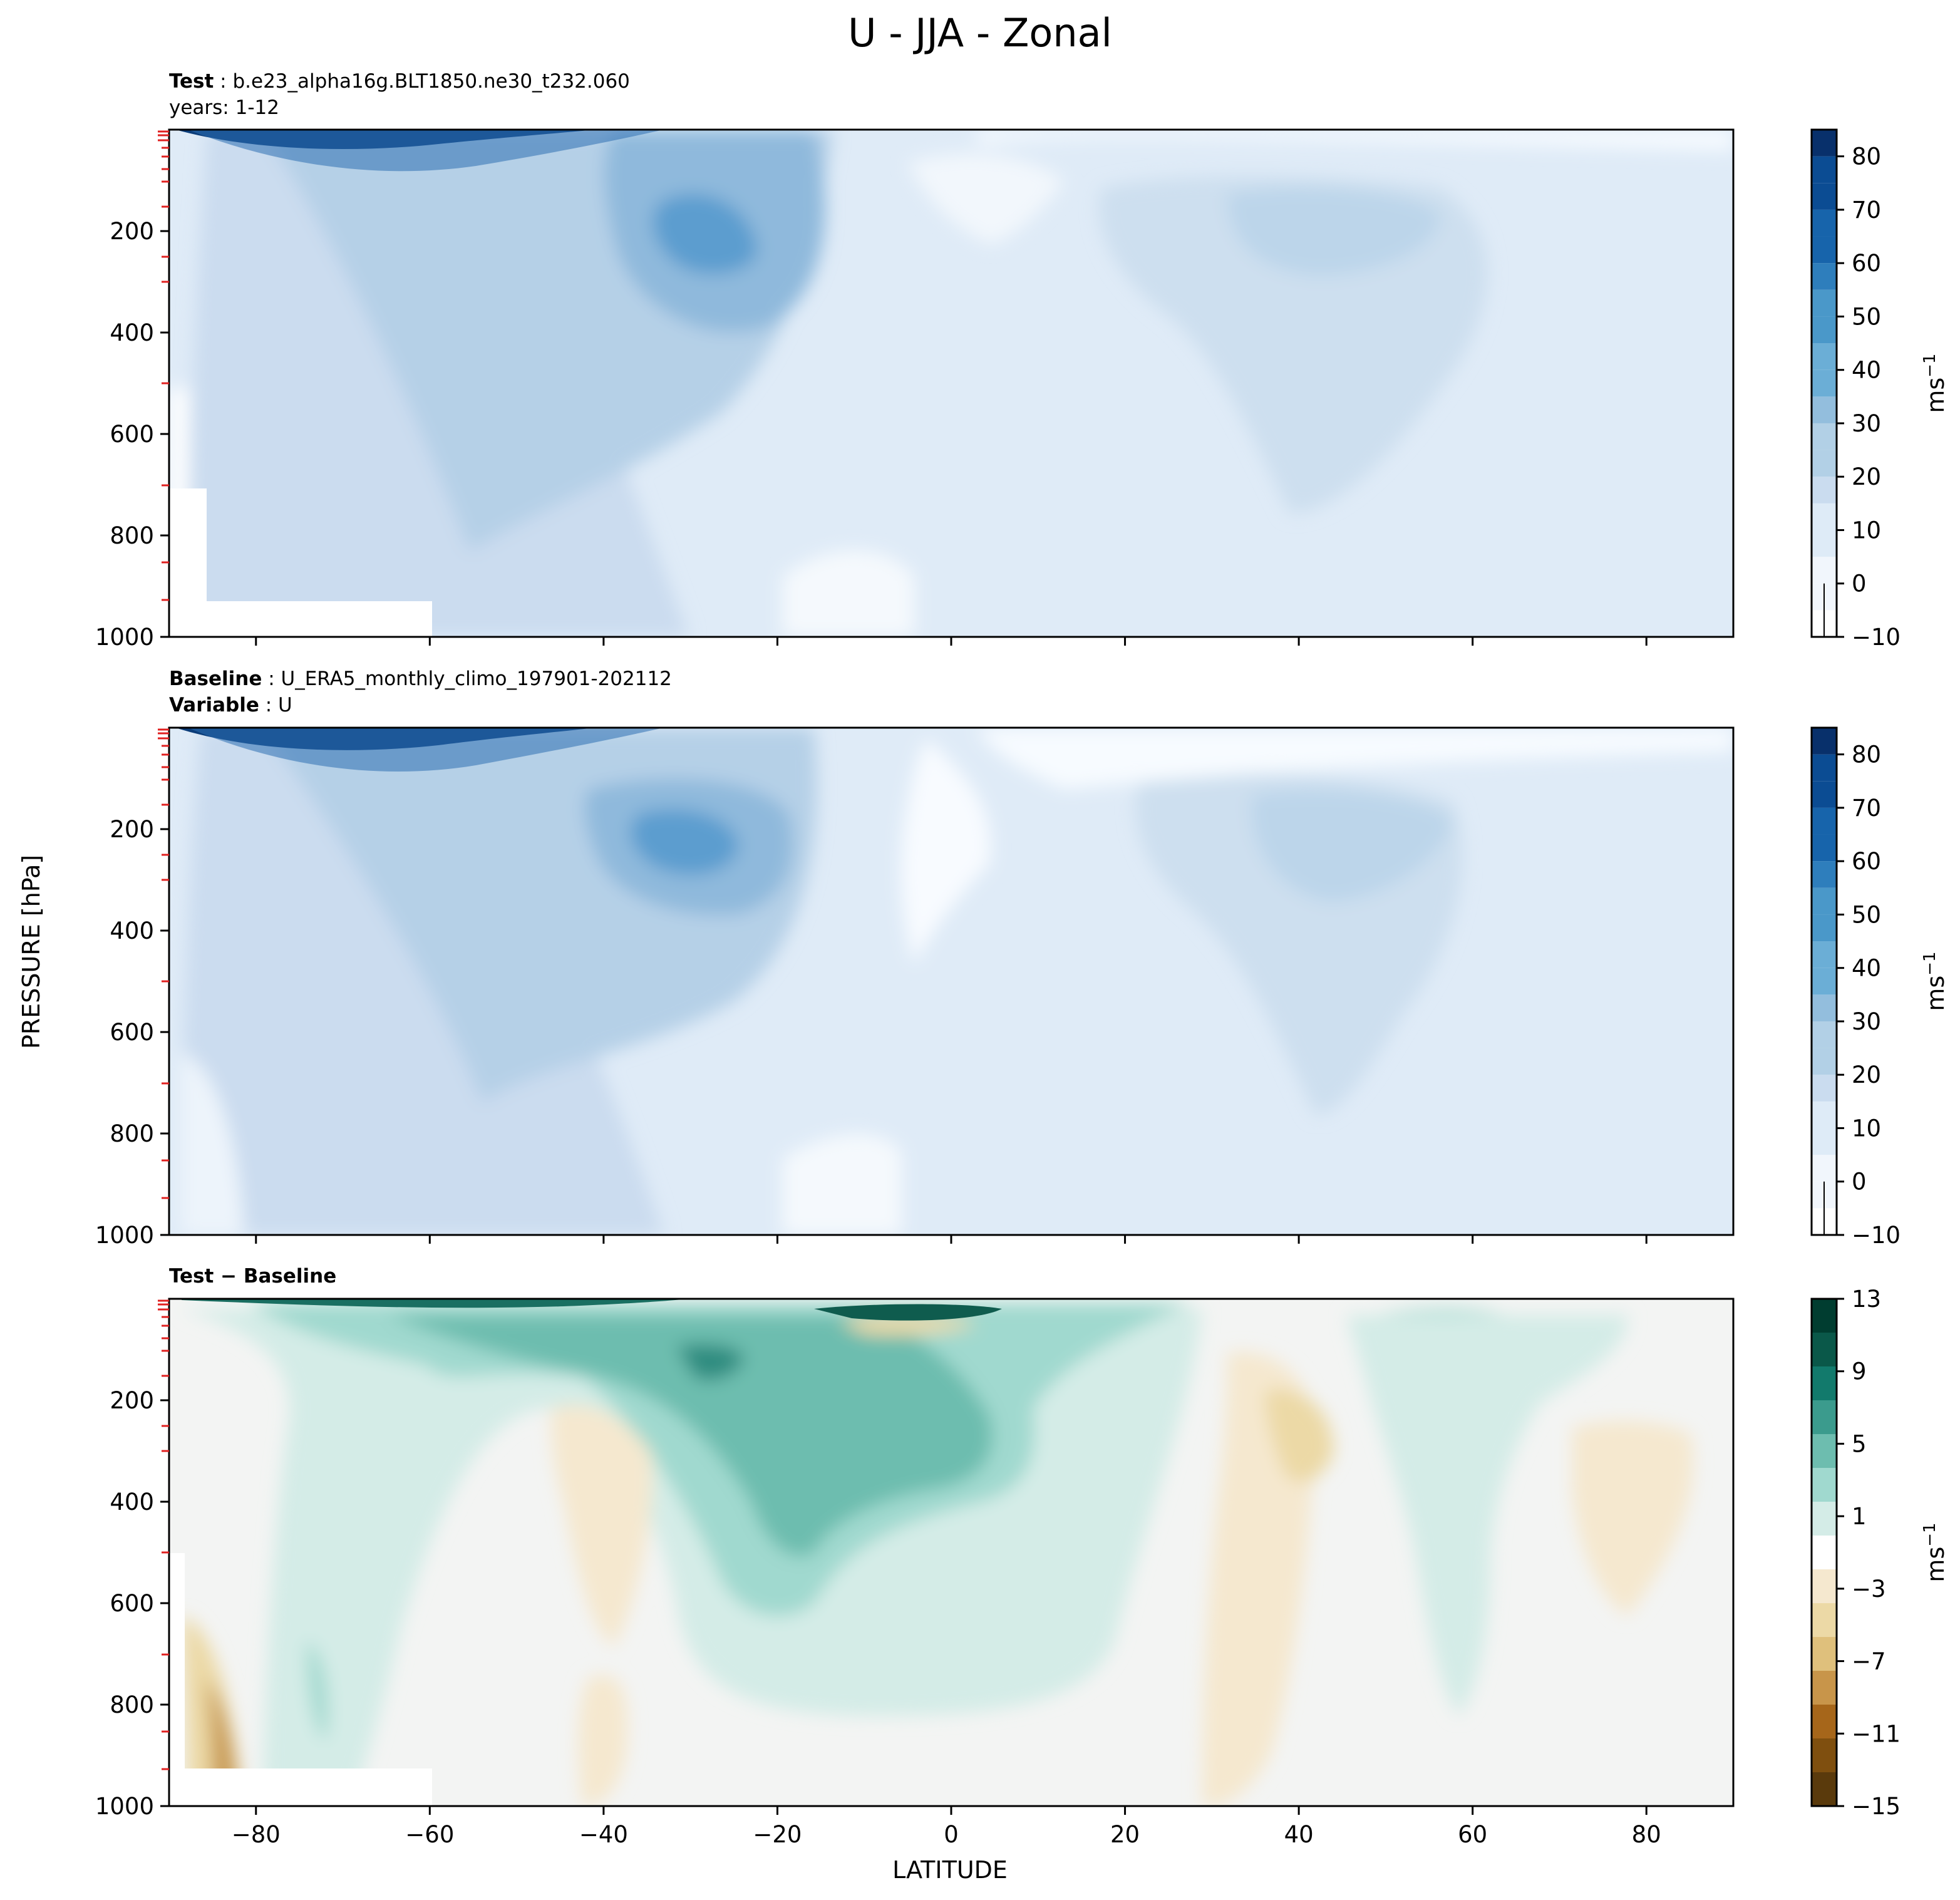 This screenshot has height=1900, width=1960. What do you see at coordinates (1646, 1834) in the screenshot?
I see `x-tick-label: 80` at bounding box center [1646, 1834].